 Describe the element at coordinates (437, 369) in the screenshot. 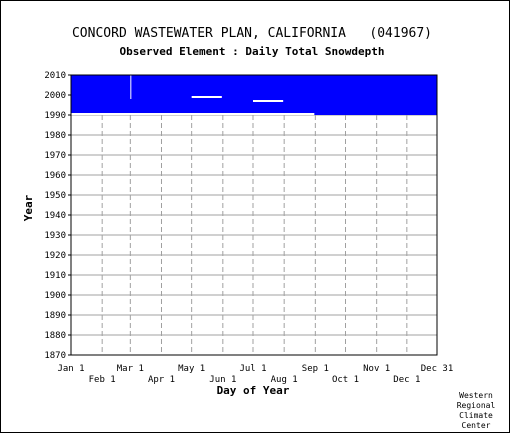

I see `x-tick-label: Dec 31` at that location.